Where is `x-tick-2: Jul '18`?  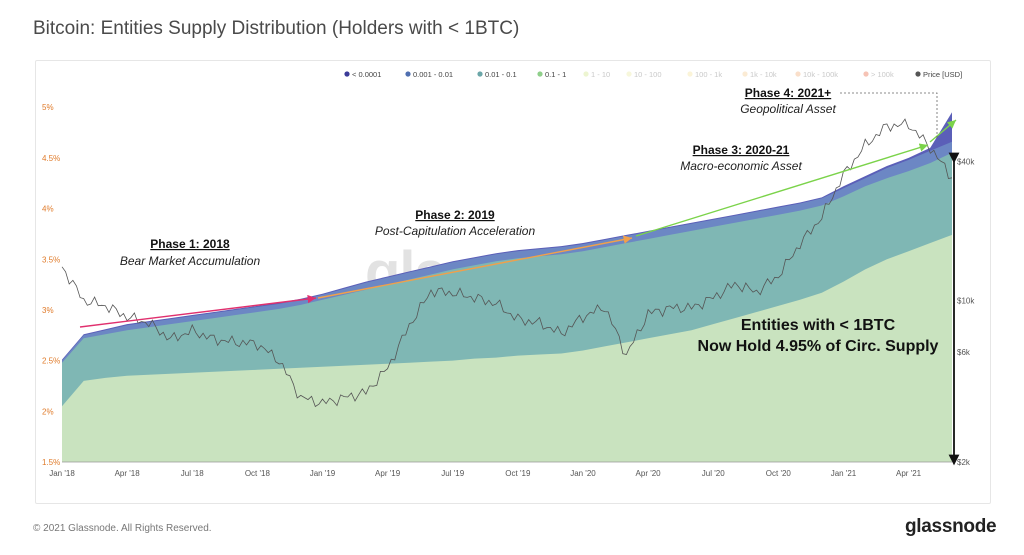 x-tick-2: Jul '18 is located at coordinates (192, 473).